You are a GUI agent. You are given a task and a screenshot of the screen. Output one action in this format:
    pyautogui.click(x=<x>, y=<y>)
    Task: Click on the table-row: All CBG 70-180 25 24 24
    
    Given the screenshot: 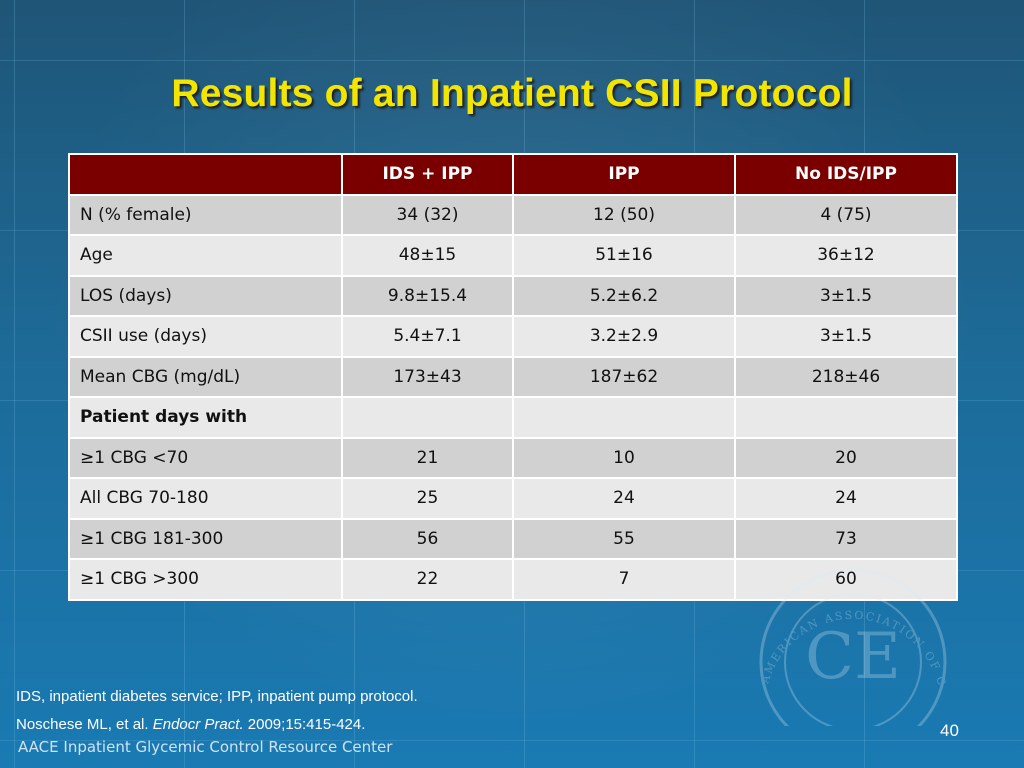 What is the action you would take?
    pyautogui.click(x=513, y=498)
    